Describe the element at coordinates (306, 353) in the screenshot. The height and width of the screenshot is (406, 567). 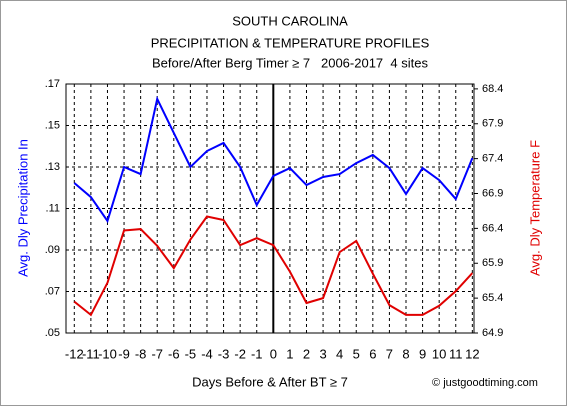
I see `x-tick-label: 2` at that location.